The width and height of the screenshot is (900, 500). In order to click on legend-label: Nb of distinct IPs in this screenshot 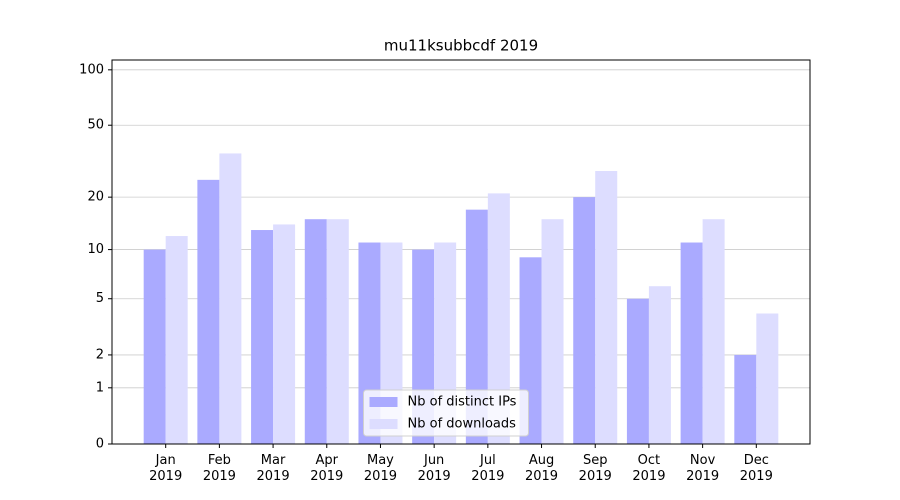, I will do `click(462, 402)`.